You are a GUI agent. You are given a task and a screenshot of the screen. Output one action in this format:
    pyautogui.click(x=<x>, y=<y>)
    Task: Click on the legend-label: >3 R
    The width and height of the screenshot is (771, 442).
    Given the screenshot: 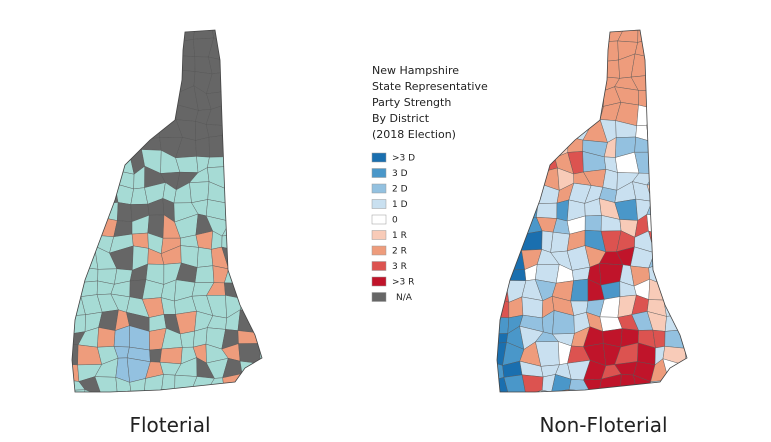 What is the action you would take?
    pyautogui.click(x=403, y=283)
    